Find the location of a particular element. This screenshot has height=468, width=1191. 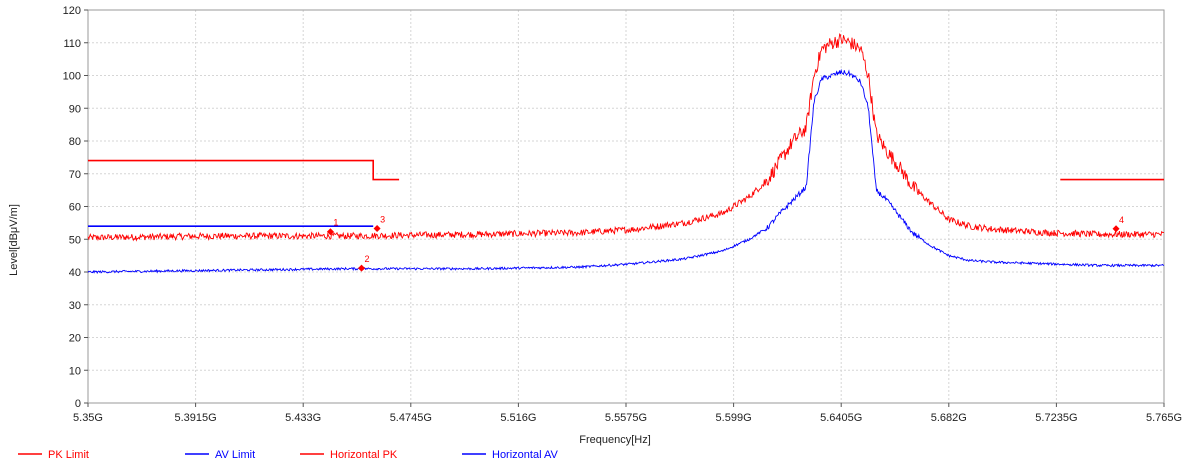

y-tick-label: 10 is located at coordinates (75, 371).